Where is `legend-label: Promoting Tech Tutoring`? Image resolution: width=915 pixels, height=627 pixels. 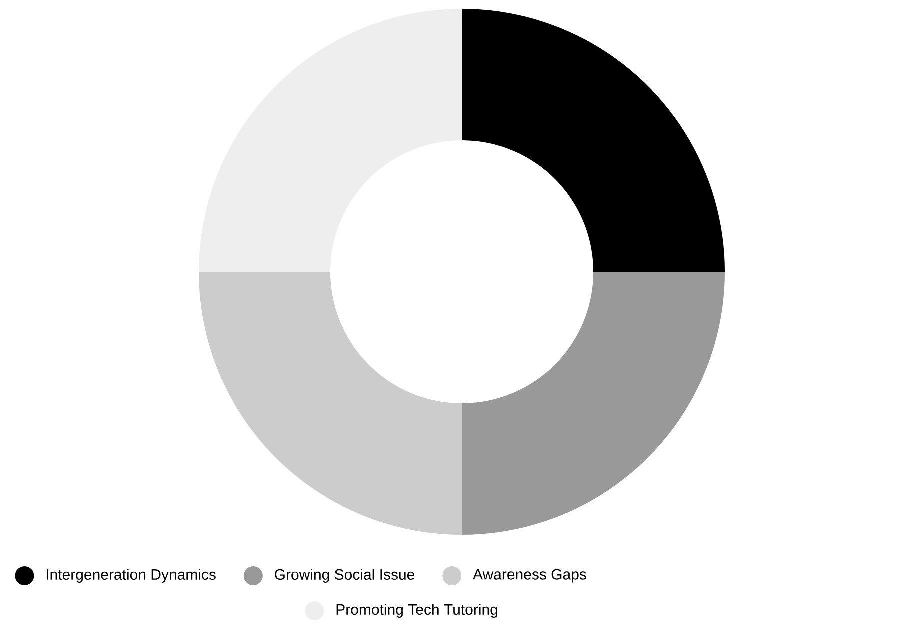
legend-label: Promoting Tech Tutoring is located at coordinates (417, 611).